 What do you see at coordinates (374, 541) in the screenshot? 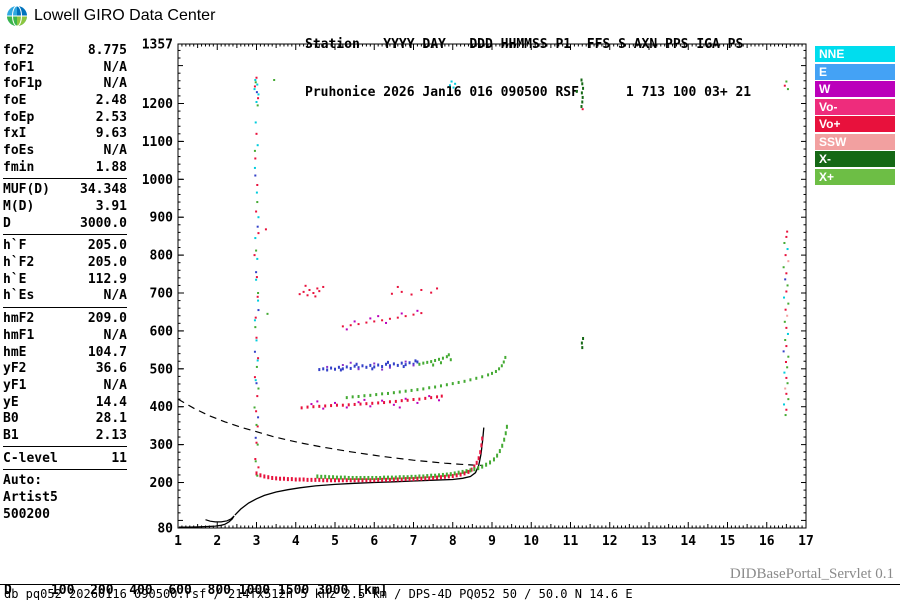
I see `svg-text: 6` at bounding box center [374, 541].